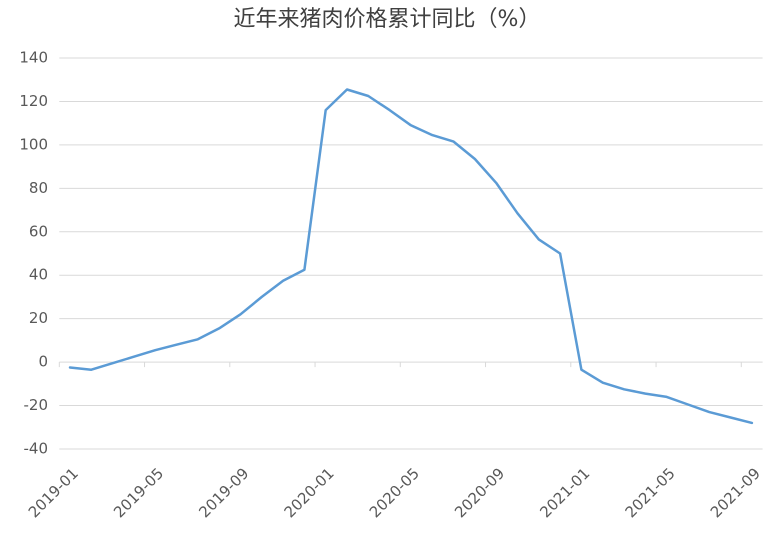  Describe the element at coordinates (394, 492) in the screenshot. I see `x-tick-label: 2020-05` at that location.